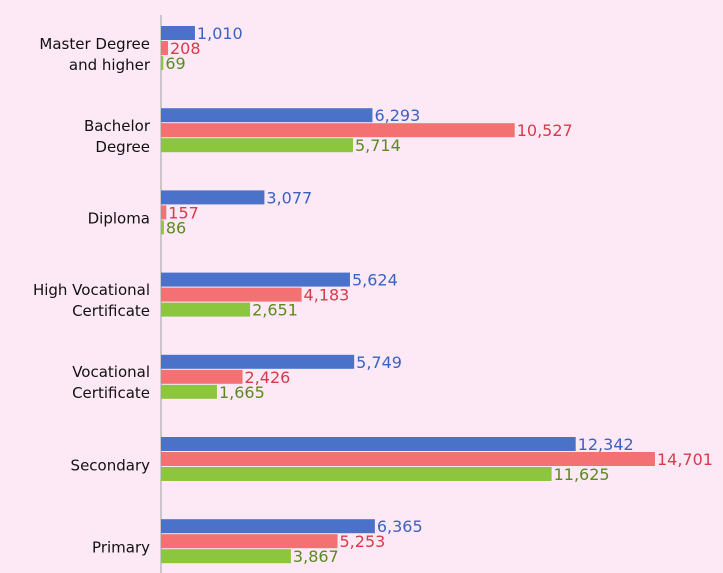 The image size is (723, 573). What do you see at coordinates (275, 310) in the screenshot?
I see `value-label: 2,651` at bounding box center [275, 310].